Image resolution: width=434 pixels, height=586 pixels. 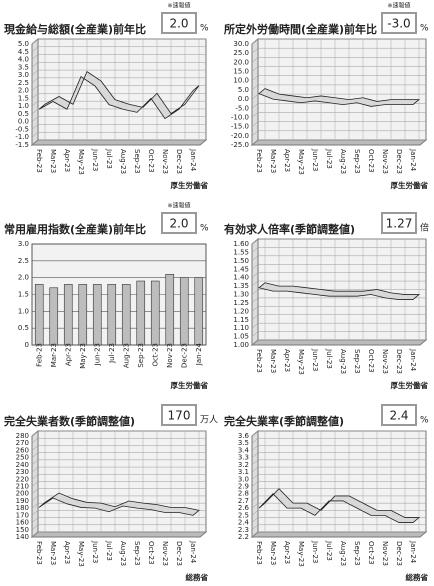 I want to click on plot-back, so click(x=122, y=89).